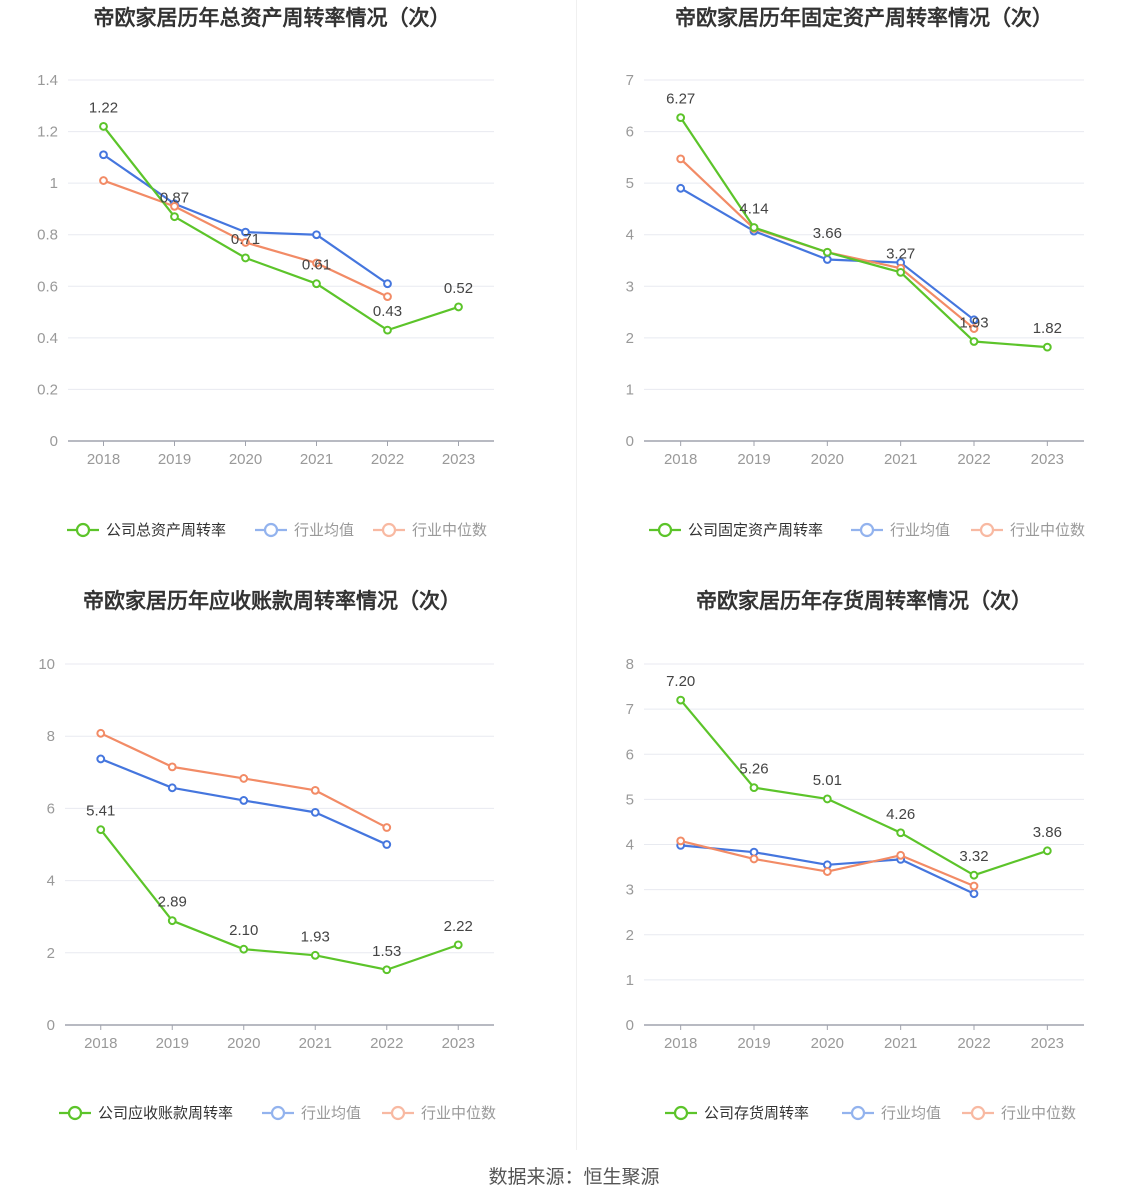 The width and height of the screenshot is (1148, 1202). I want to click on data-label: 5.01, so click(827, 780).